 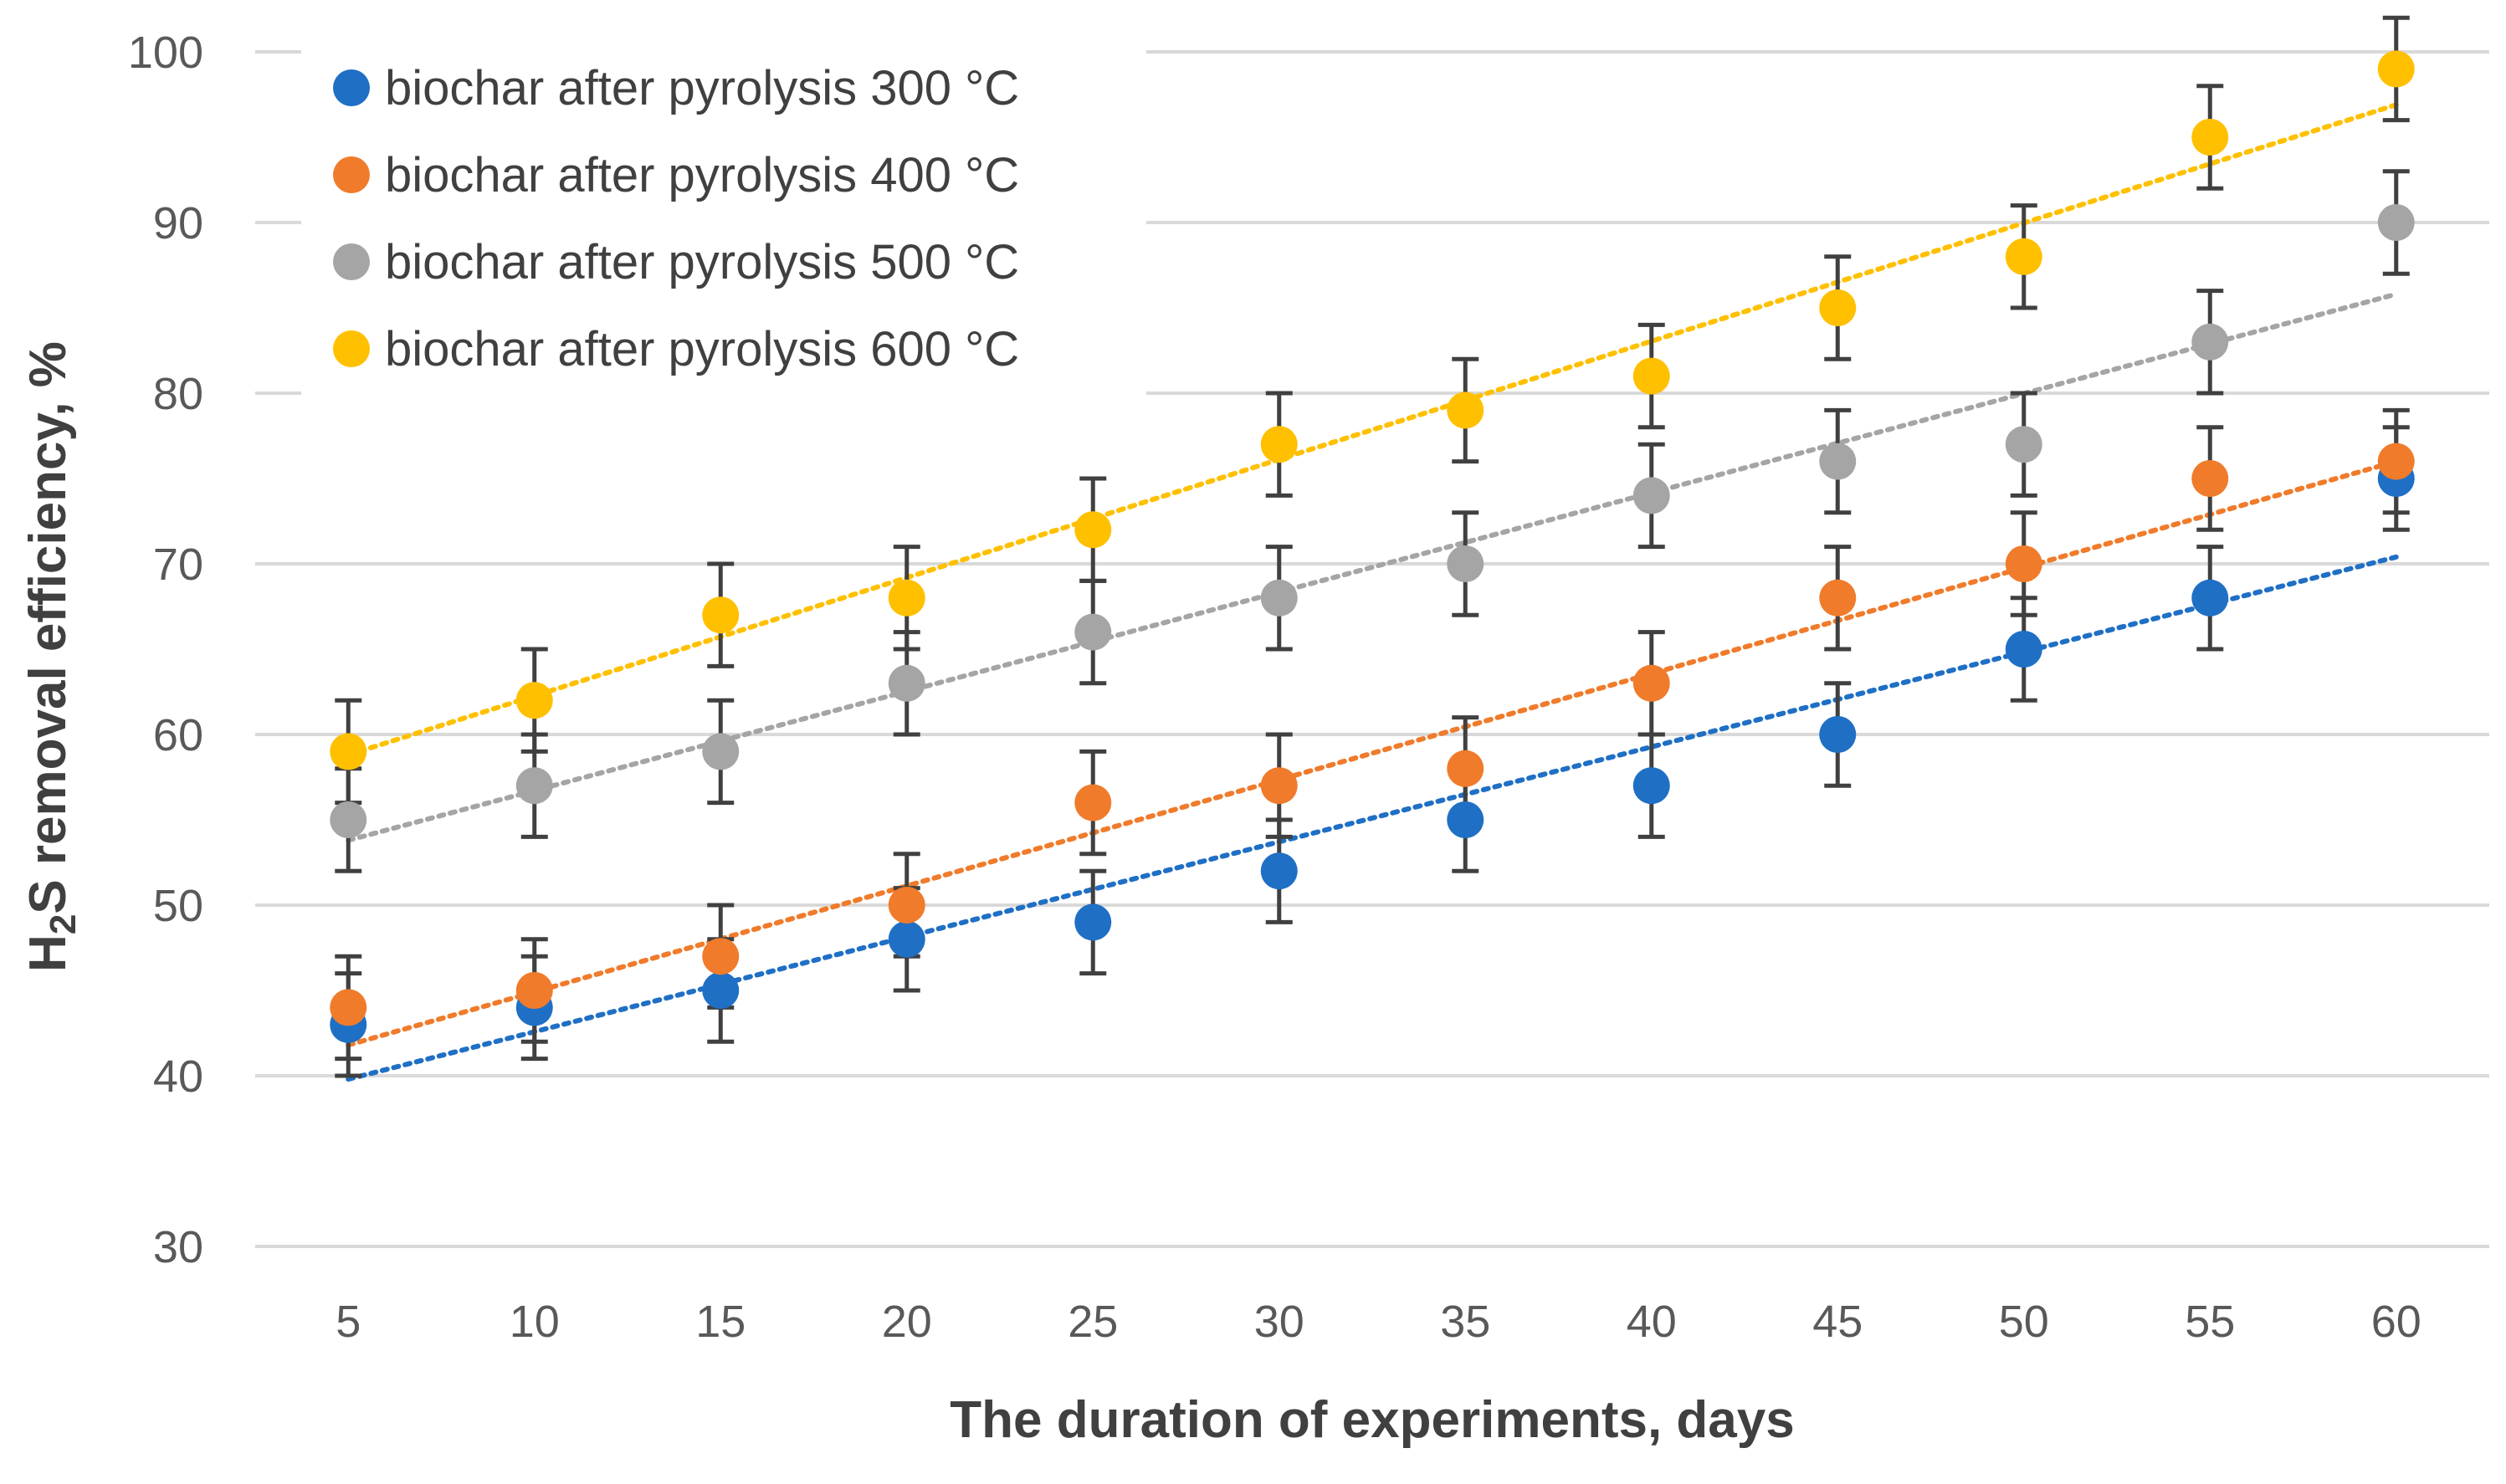 What do you see at coordinates (165, 650) in the screenshot?
I see `y-axis-ticks: 30 40 50 60 70 80 90 100` at bounding box center [165, 650].